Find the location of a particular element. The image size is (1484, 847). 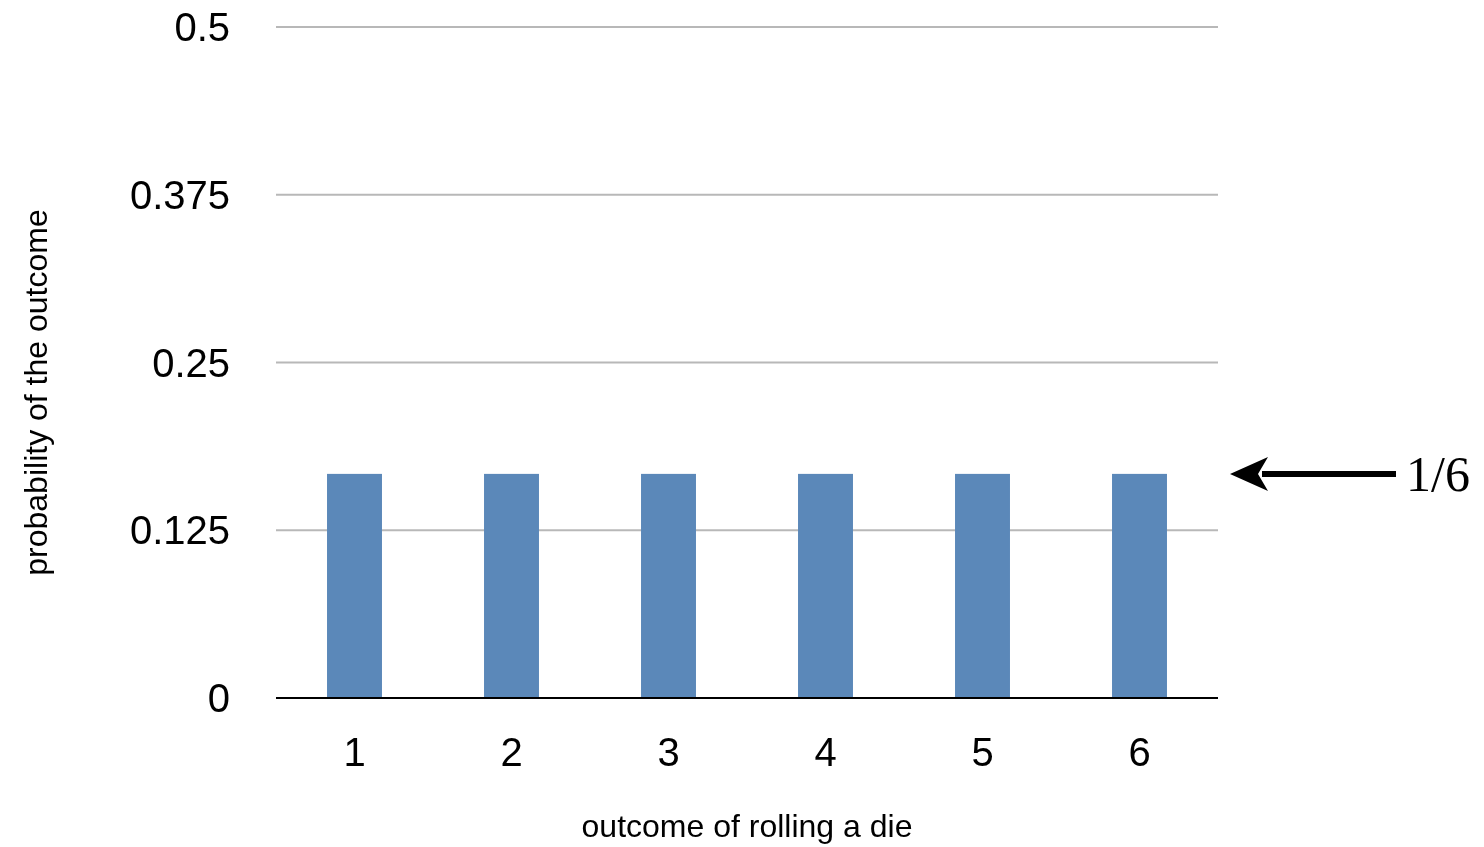

y-tick-label: 0.375 is located at coordinates (179, 194).